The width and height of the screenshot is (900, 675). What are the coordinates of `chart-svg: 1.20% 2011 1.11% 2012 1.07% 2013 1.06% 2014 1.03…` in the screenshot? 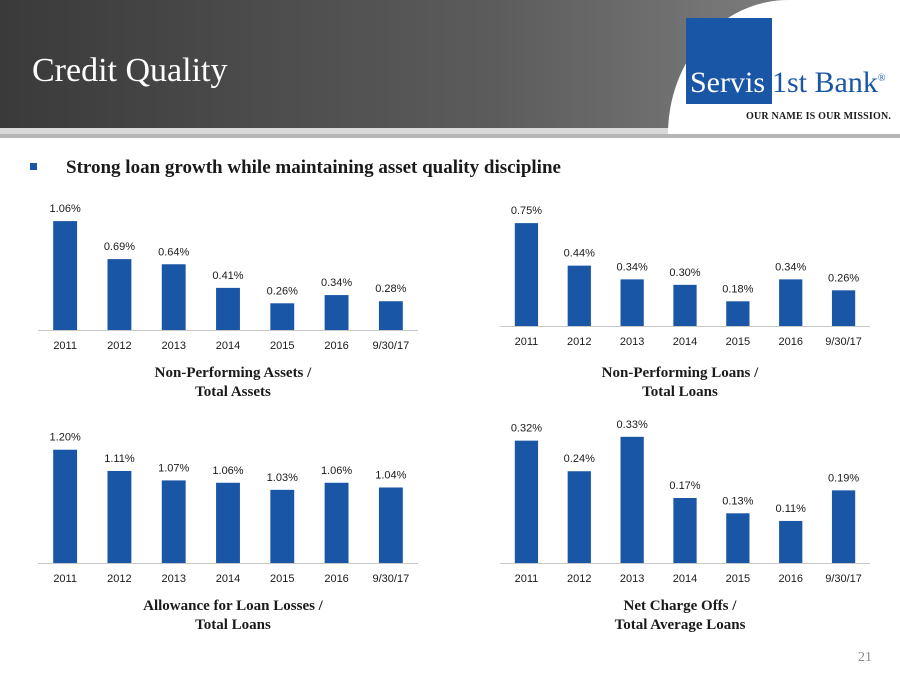 It's located at (228, 508).